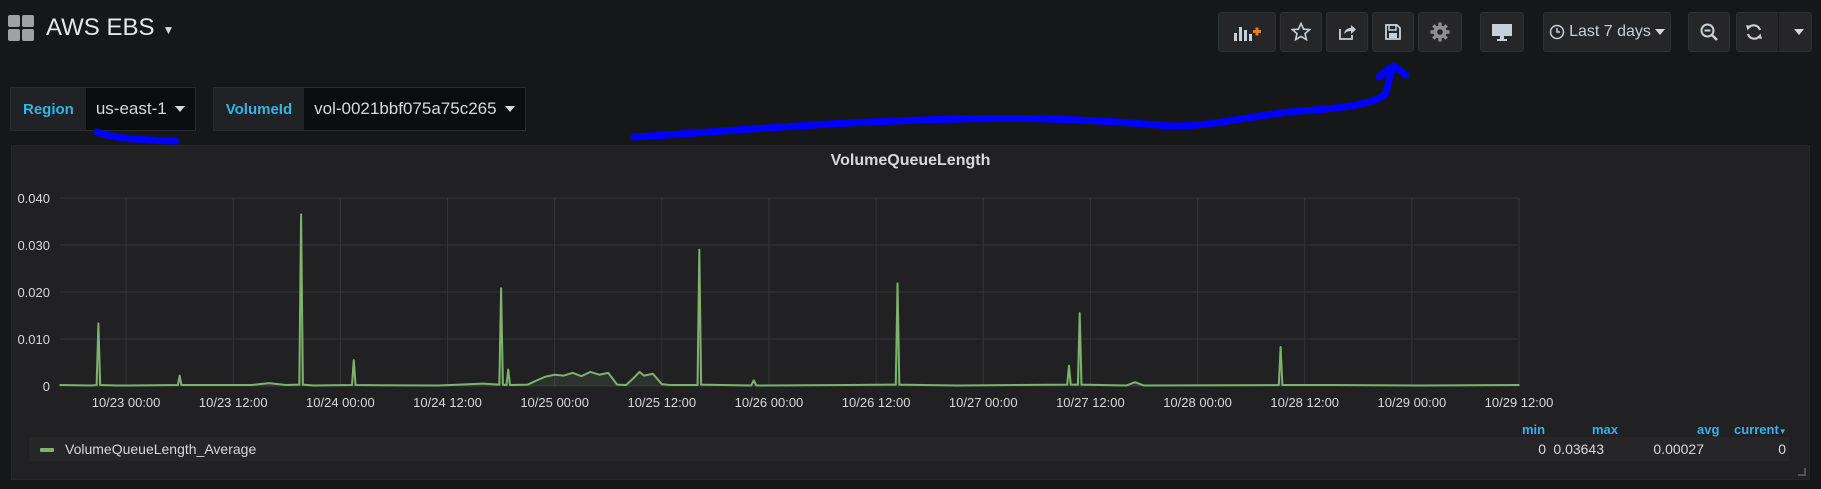 The height and width of the screenshot is (489, 1821). Describe the element at coordinates (140, 109) in the screenshot. I see `variable-select-region: us-east-1` at that location.